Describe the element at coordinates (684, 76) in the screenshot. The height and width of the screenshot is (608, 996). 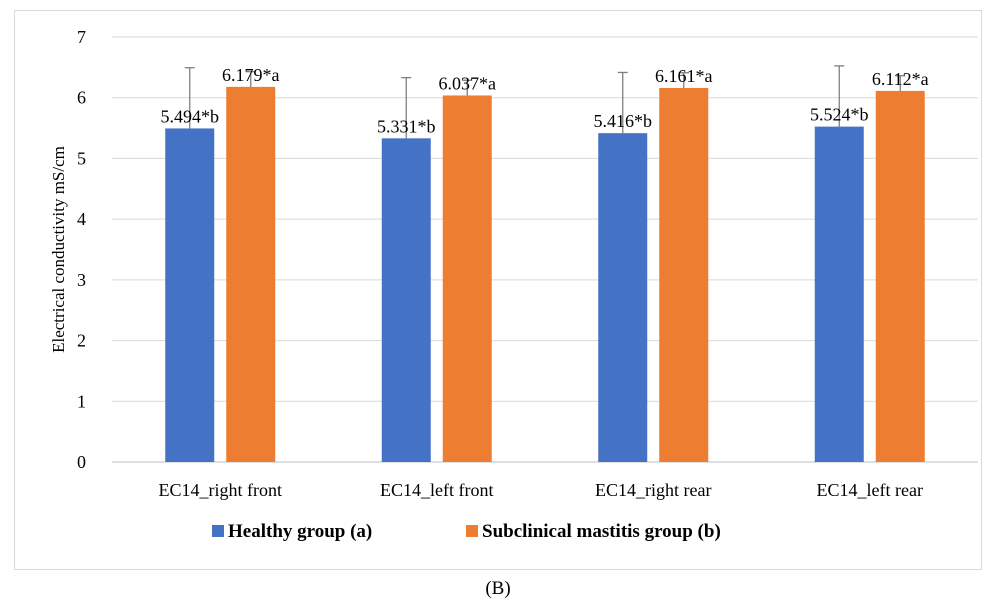
I see `data-label: 6.161*a` at that location.